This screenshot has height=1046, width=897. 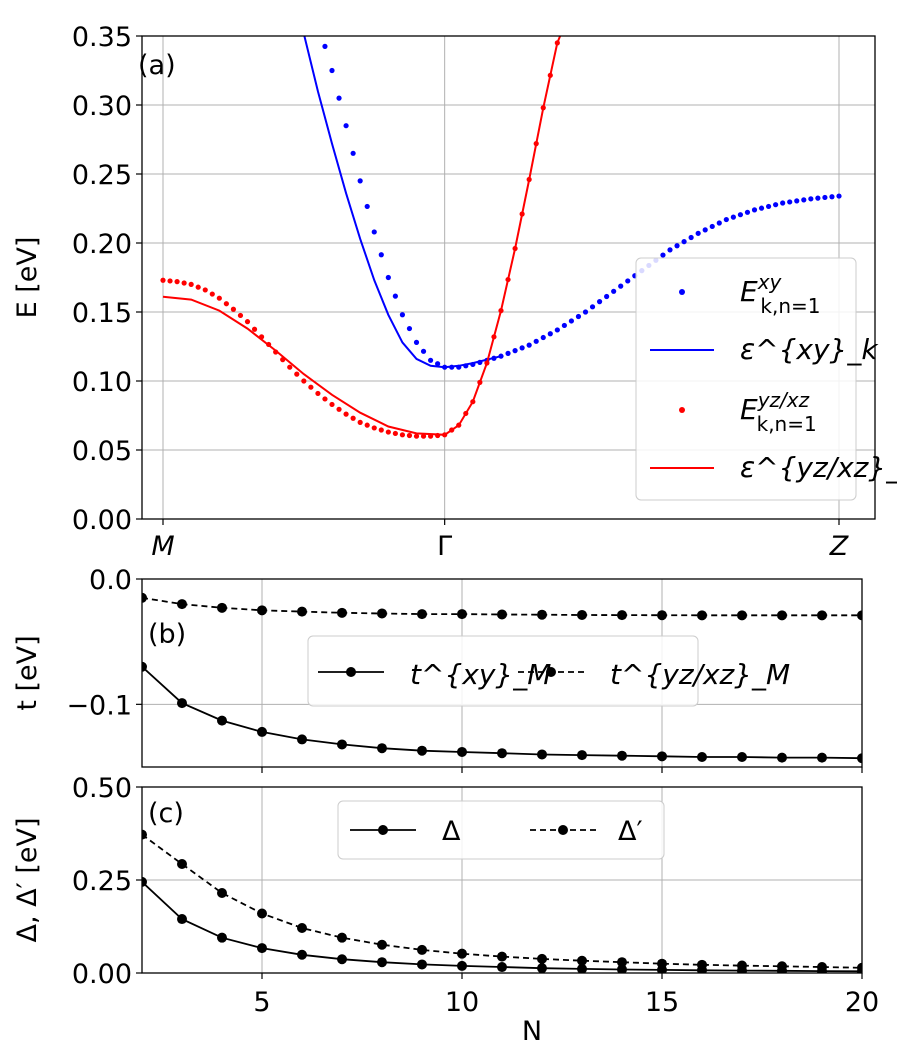 What do you see at coordinates (630, 831) in the screenshot?
I see `legend-label-1: Δ′` at bounding box center [630, 831].